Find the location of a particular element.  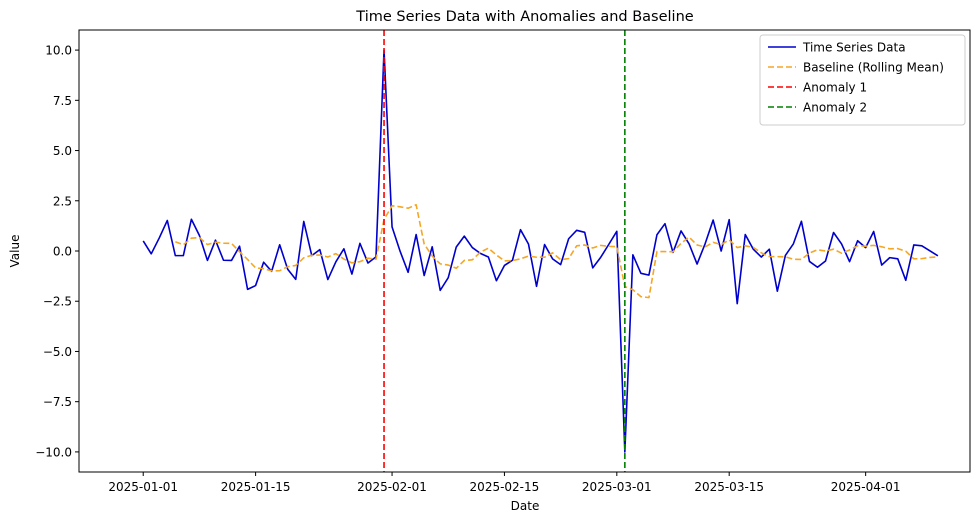

legend-label: Time Series Data is located at coordinates (854, 48).